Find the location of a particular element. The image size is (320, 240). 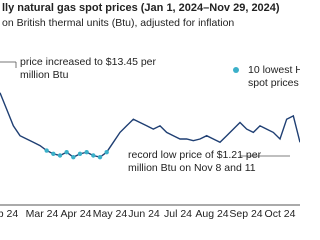

legend-marker is located at coordinates (236, 70).